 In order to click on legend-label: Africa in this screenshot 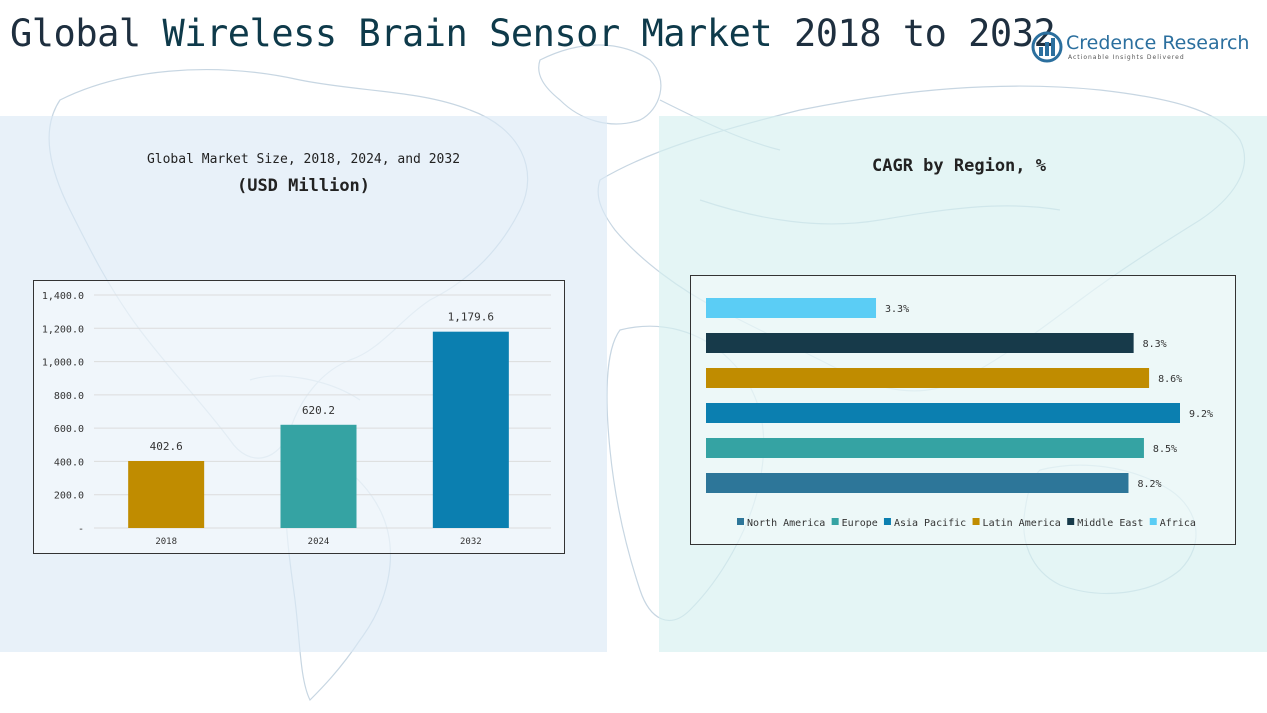, I will do `click(1178, 523)`.